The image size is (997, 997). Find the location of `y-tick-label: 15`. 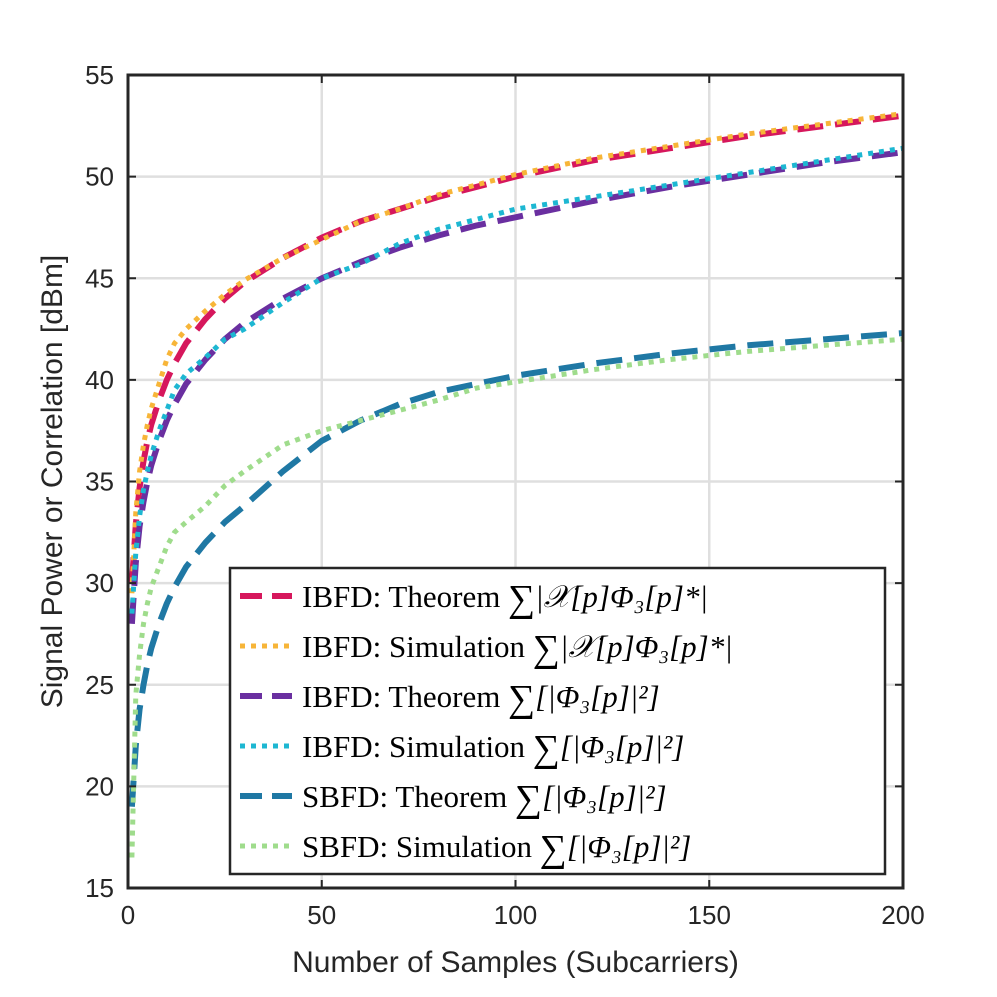

y-tick-label: 15 is located at coordinates (99, 888).